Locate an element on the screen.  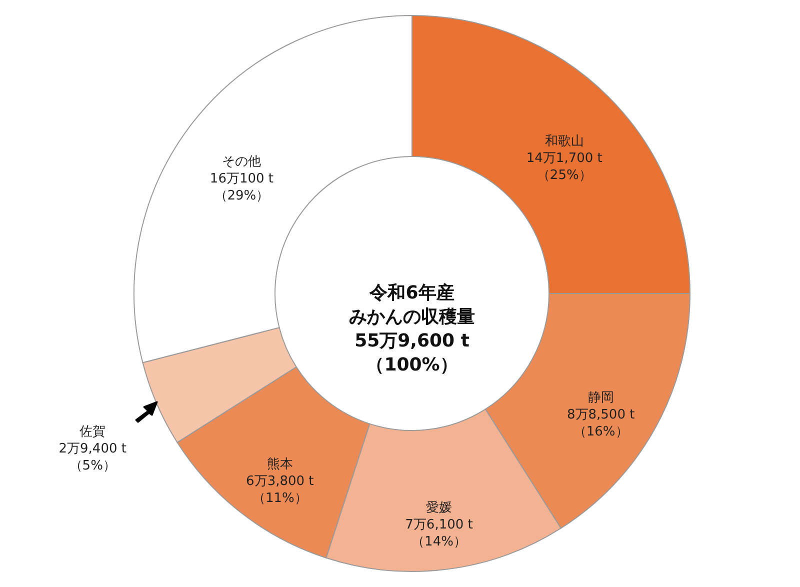
data-label: 6万3,800 t （11%） is located at coordinates (280, 490).